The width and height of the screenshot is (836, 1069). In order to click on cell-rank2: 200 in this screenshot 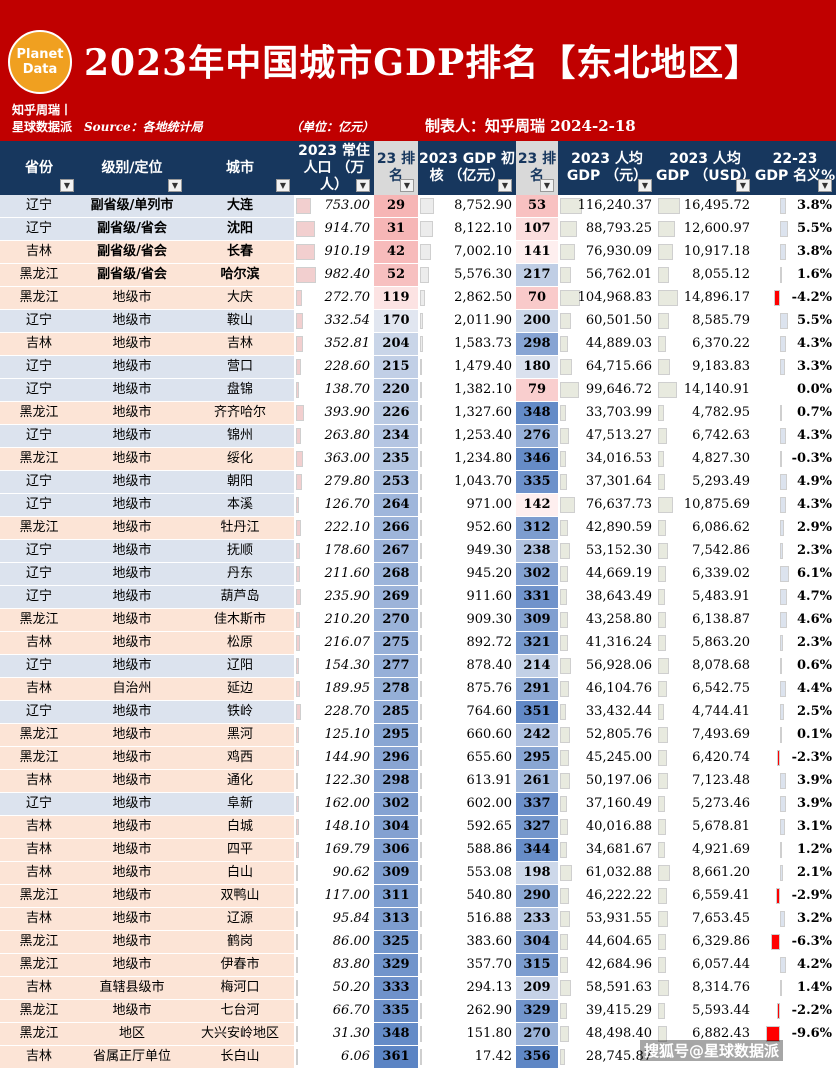, I will do `click(537, 321)`.